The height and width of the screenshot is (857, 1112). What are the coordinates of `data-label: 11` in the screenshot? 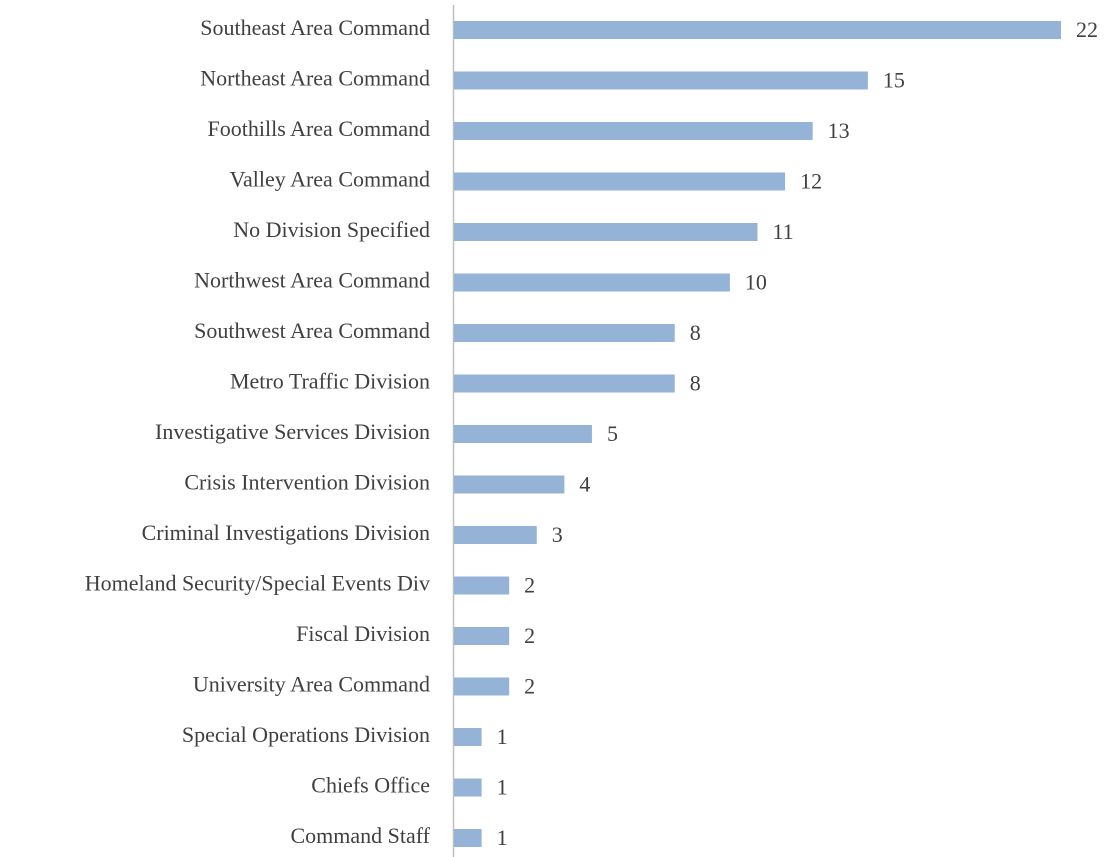 It's located at (783, 231).